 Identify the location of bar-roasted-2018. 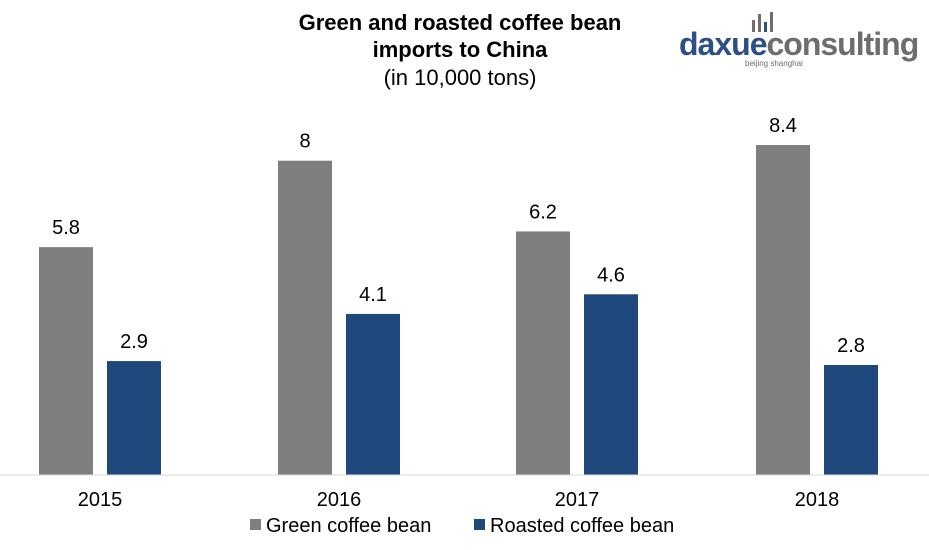
(851, 420).